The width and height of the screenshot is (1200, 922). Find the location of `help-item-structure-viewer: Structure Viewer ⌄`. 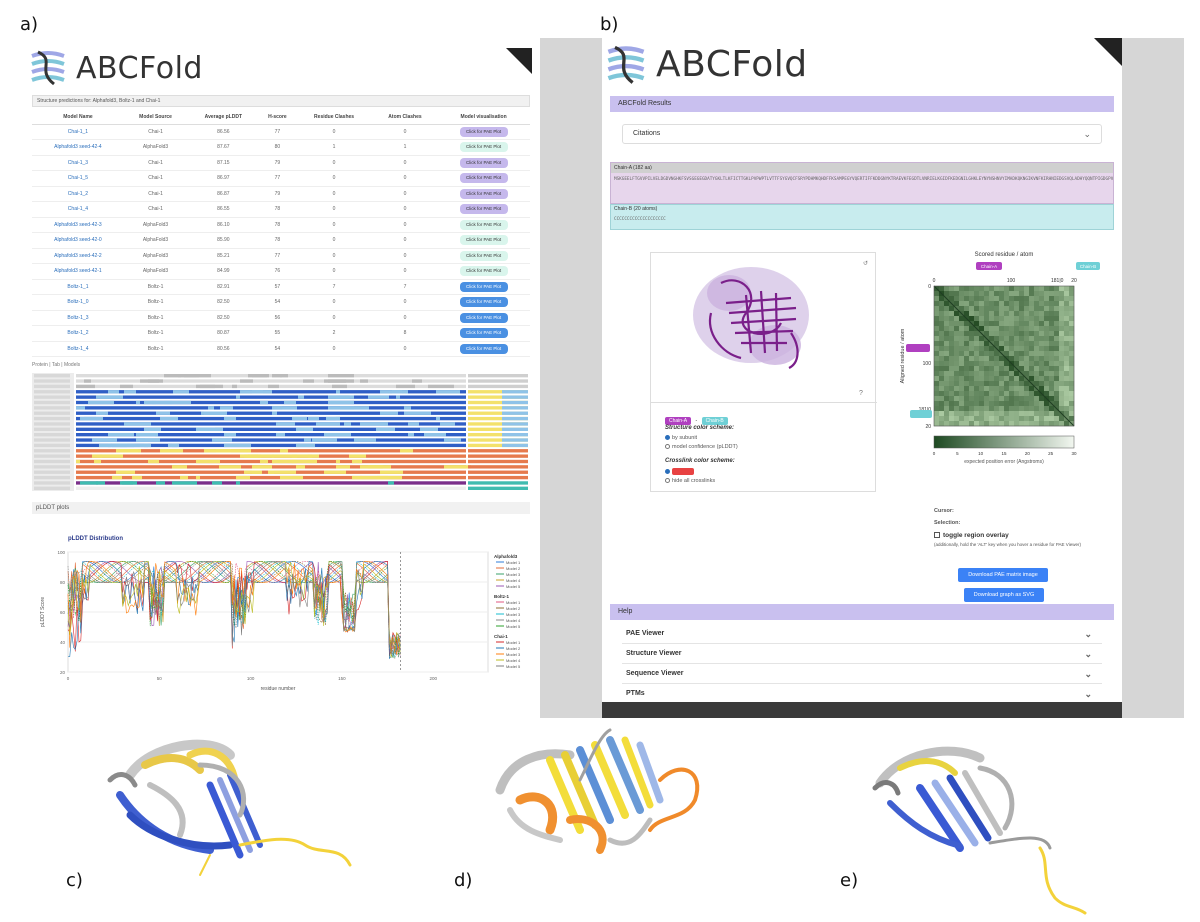

help-item-structure-viewer: Structure Viewer ⌄ is located at coordinates (862, 654).